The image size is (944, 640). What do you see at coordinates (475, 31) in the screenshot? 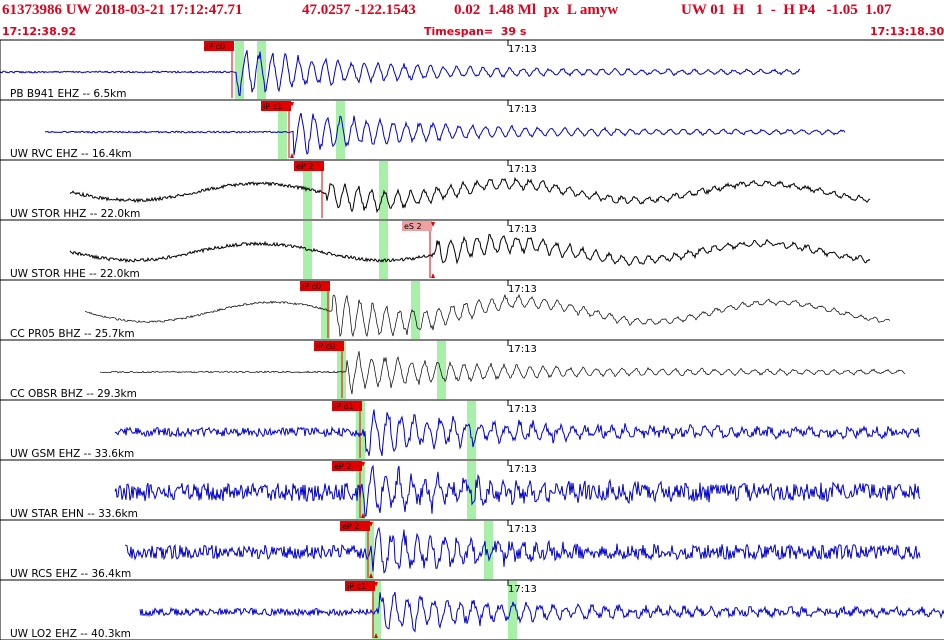
I see `timespan: Timespan= 39 s` at bounding box center [475, 31].